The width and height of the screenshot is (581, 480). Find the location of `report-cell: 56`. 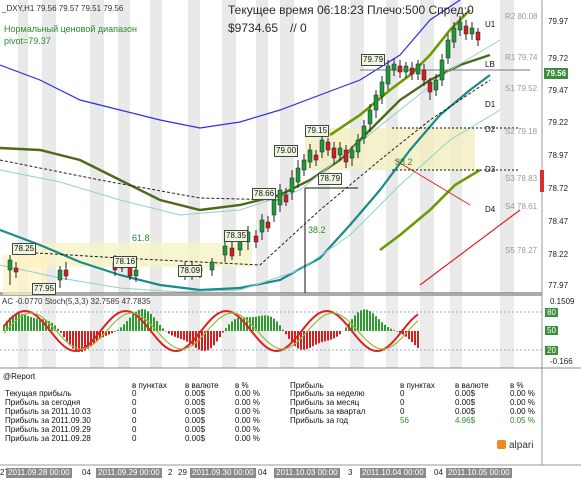

report-cell: 56 is located at coordinates (404, 420).